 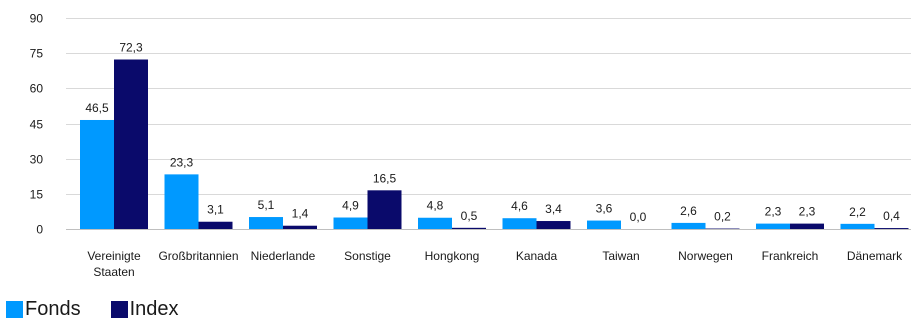 What do you see at coordinates (114, 264) in the screenshot?
I see `category-label: Vereinigte Staaten` at bounding box center [114, 264].